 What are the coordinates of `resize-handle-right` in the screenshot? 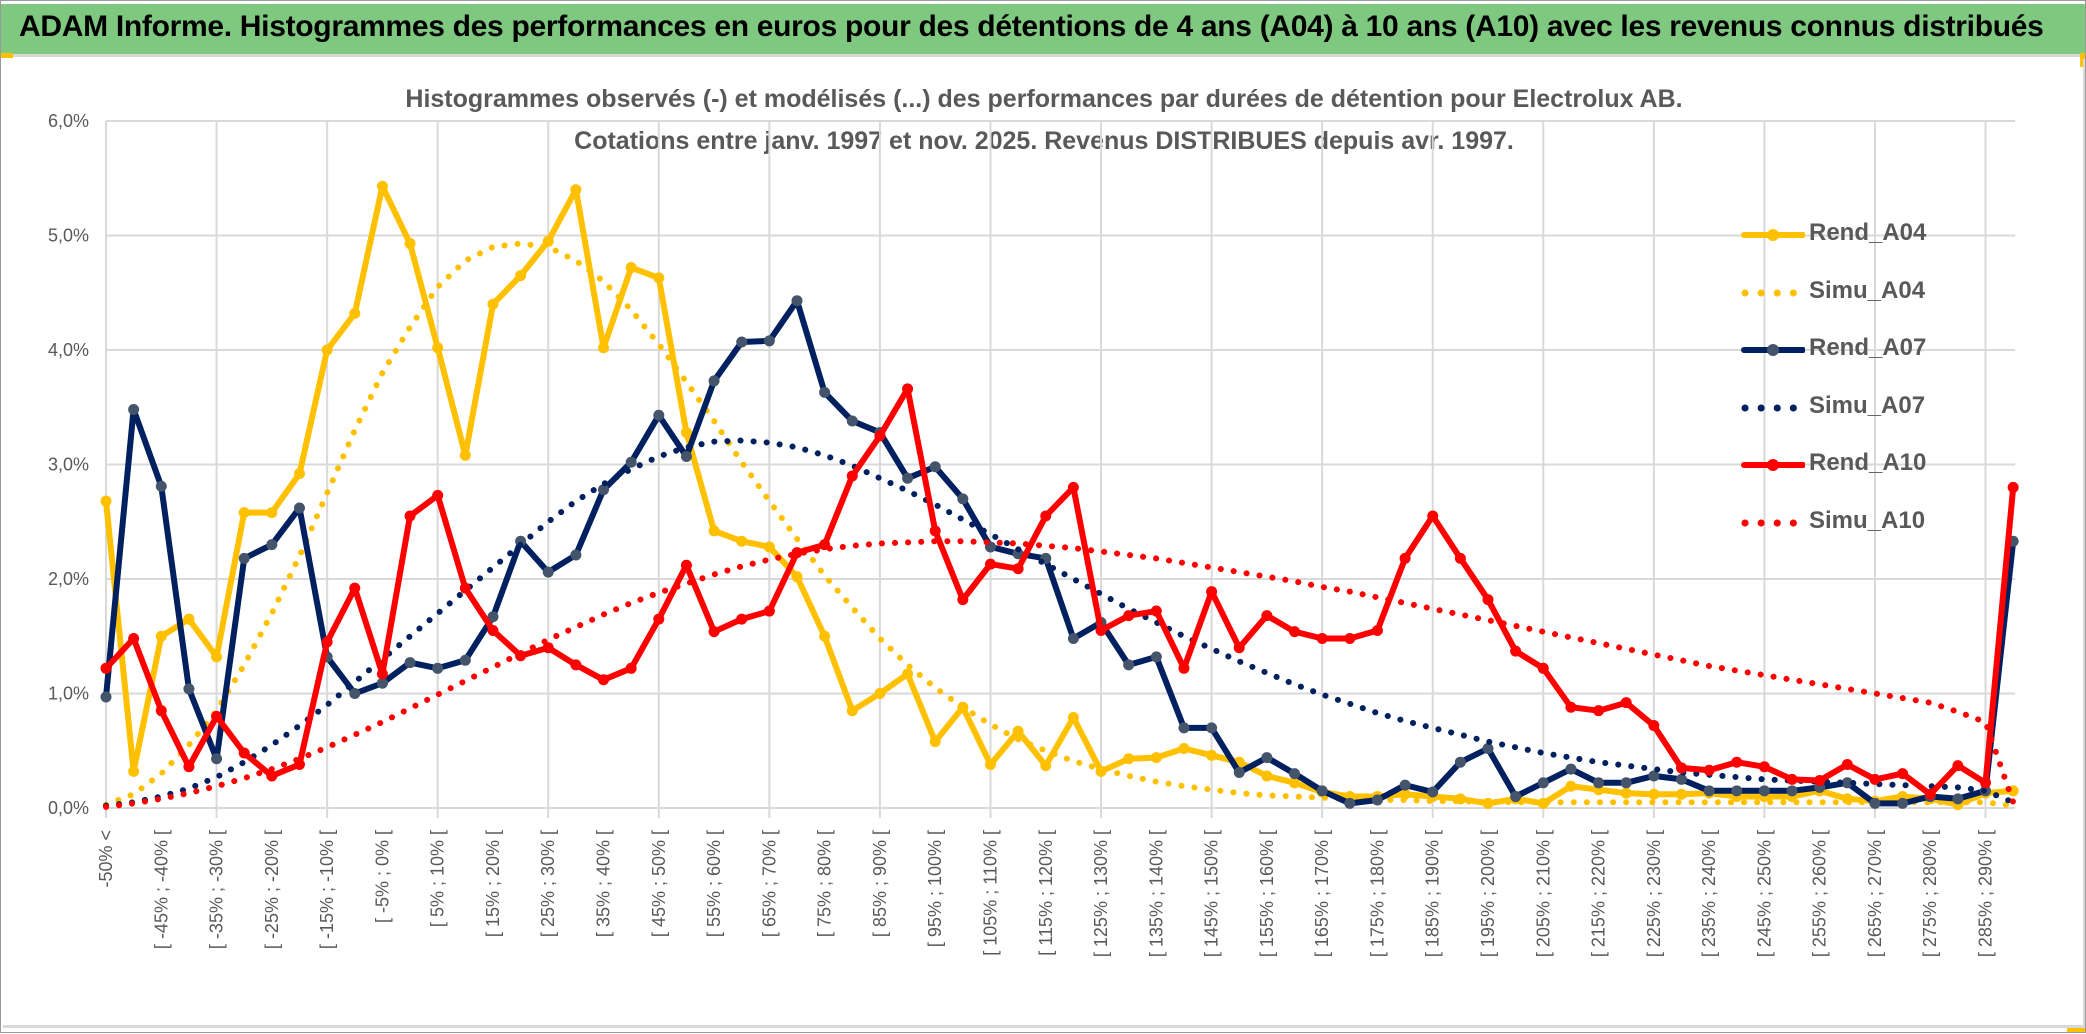 It's located at (2082, 60).